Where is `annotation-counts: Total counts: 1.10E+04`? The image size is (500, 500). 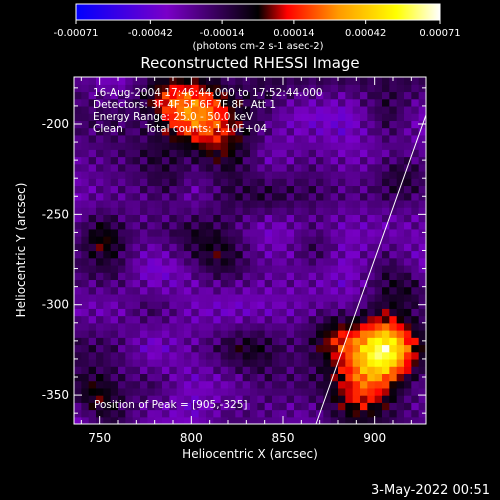
annotation-counts: Total counts: 1.10E+04 is located at coordinates (205, 129).